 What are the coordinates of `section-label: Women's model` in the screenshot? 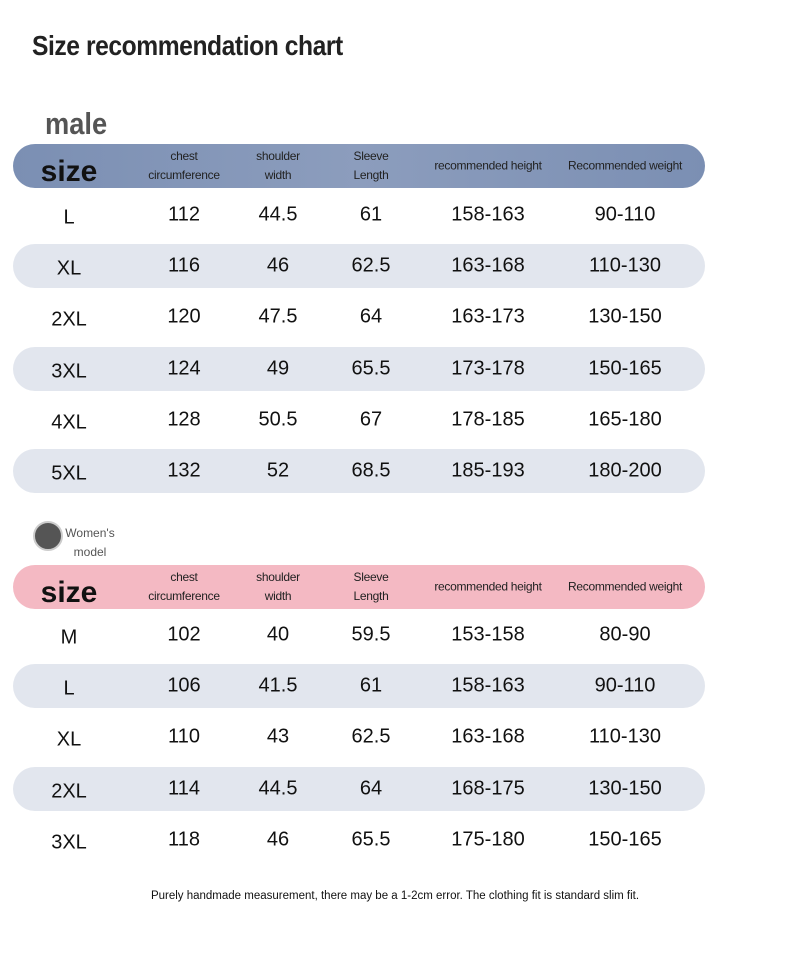 It's located at (90, 542).